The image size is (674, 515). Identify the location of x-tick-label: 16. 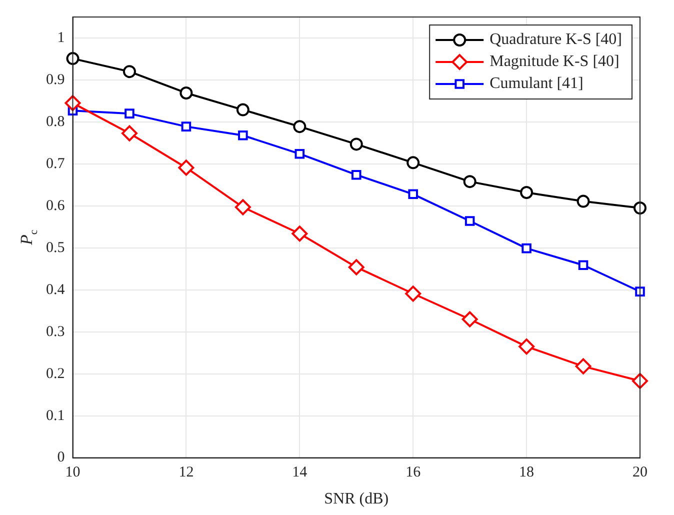
(414, 472).